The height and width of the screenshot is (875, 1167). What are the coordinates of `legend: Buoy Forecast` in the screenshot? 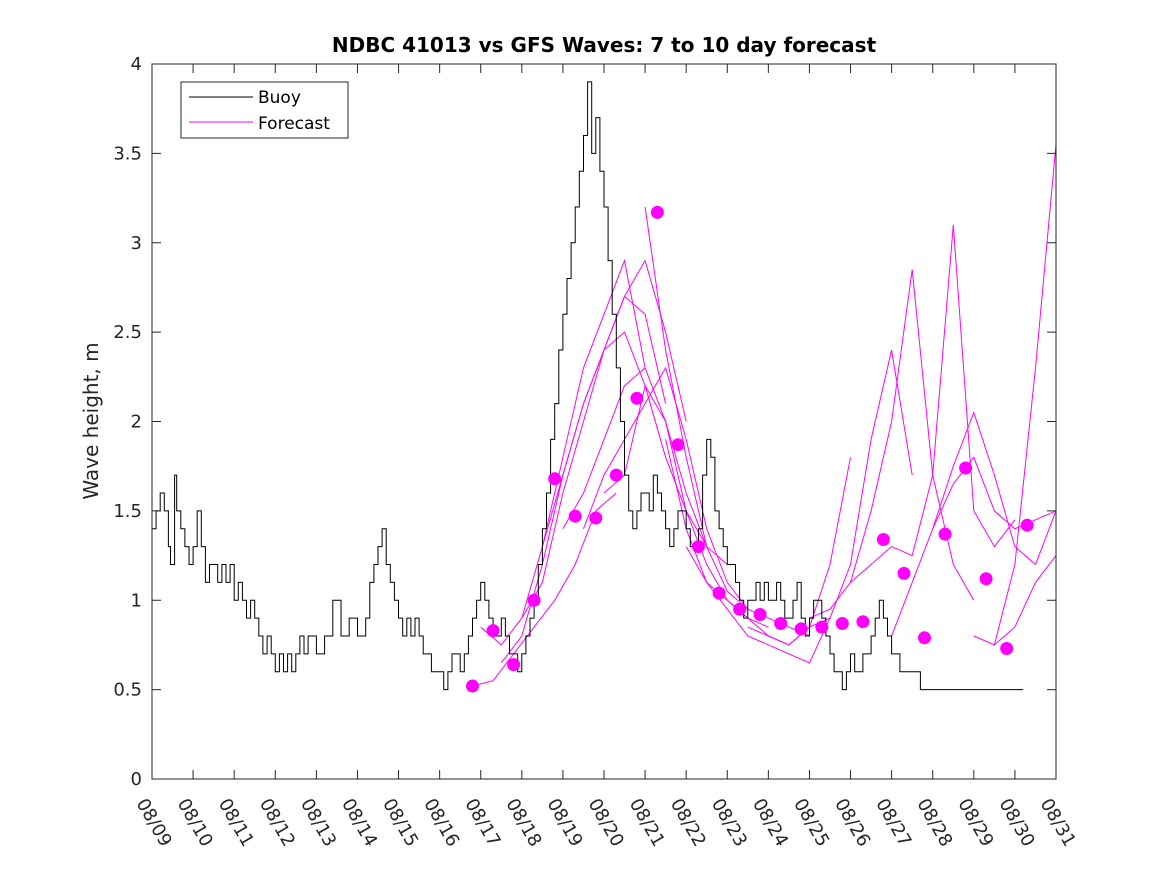 It's located at (264, 110).